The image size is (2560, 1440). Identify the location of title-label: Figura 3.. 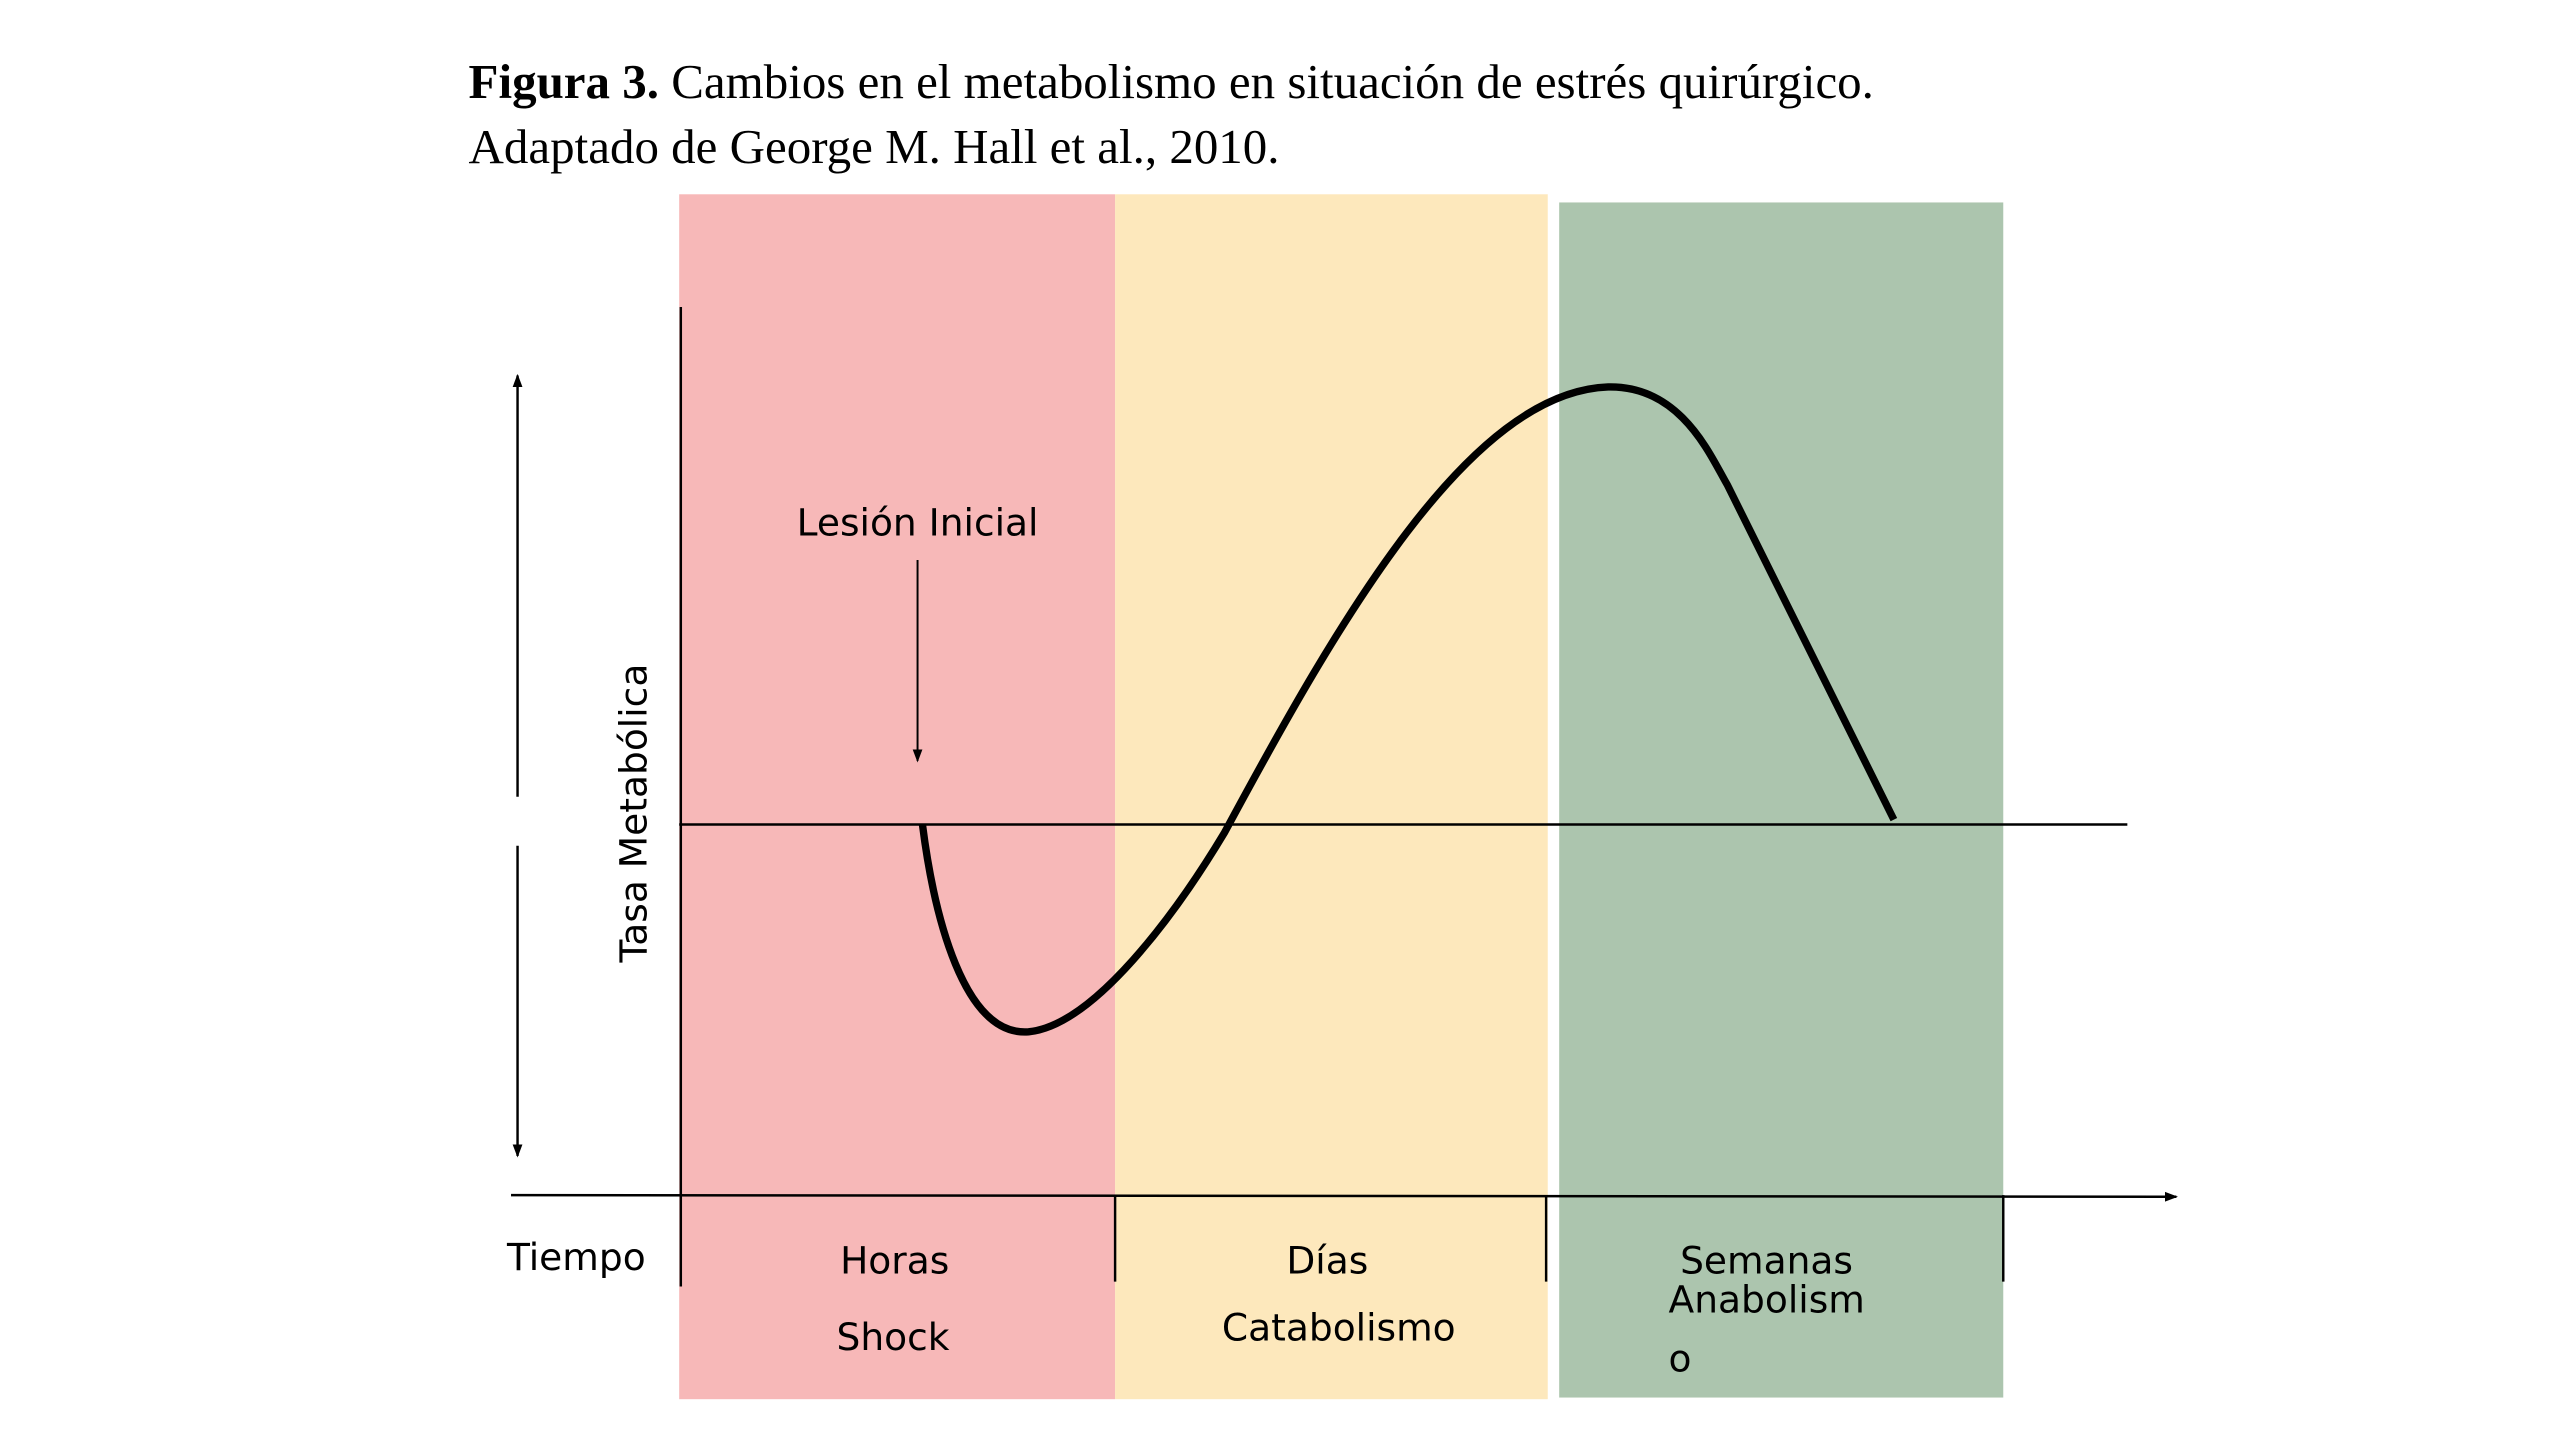
(564, 81).